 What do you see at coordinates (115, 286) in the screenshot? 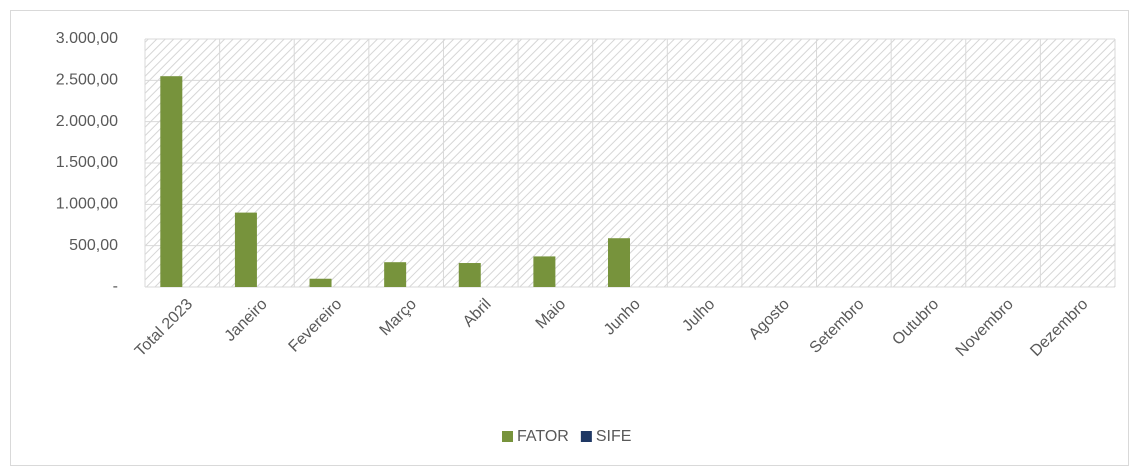
I see `y-tick-label: -` at bounding box center [115, 286].